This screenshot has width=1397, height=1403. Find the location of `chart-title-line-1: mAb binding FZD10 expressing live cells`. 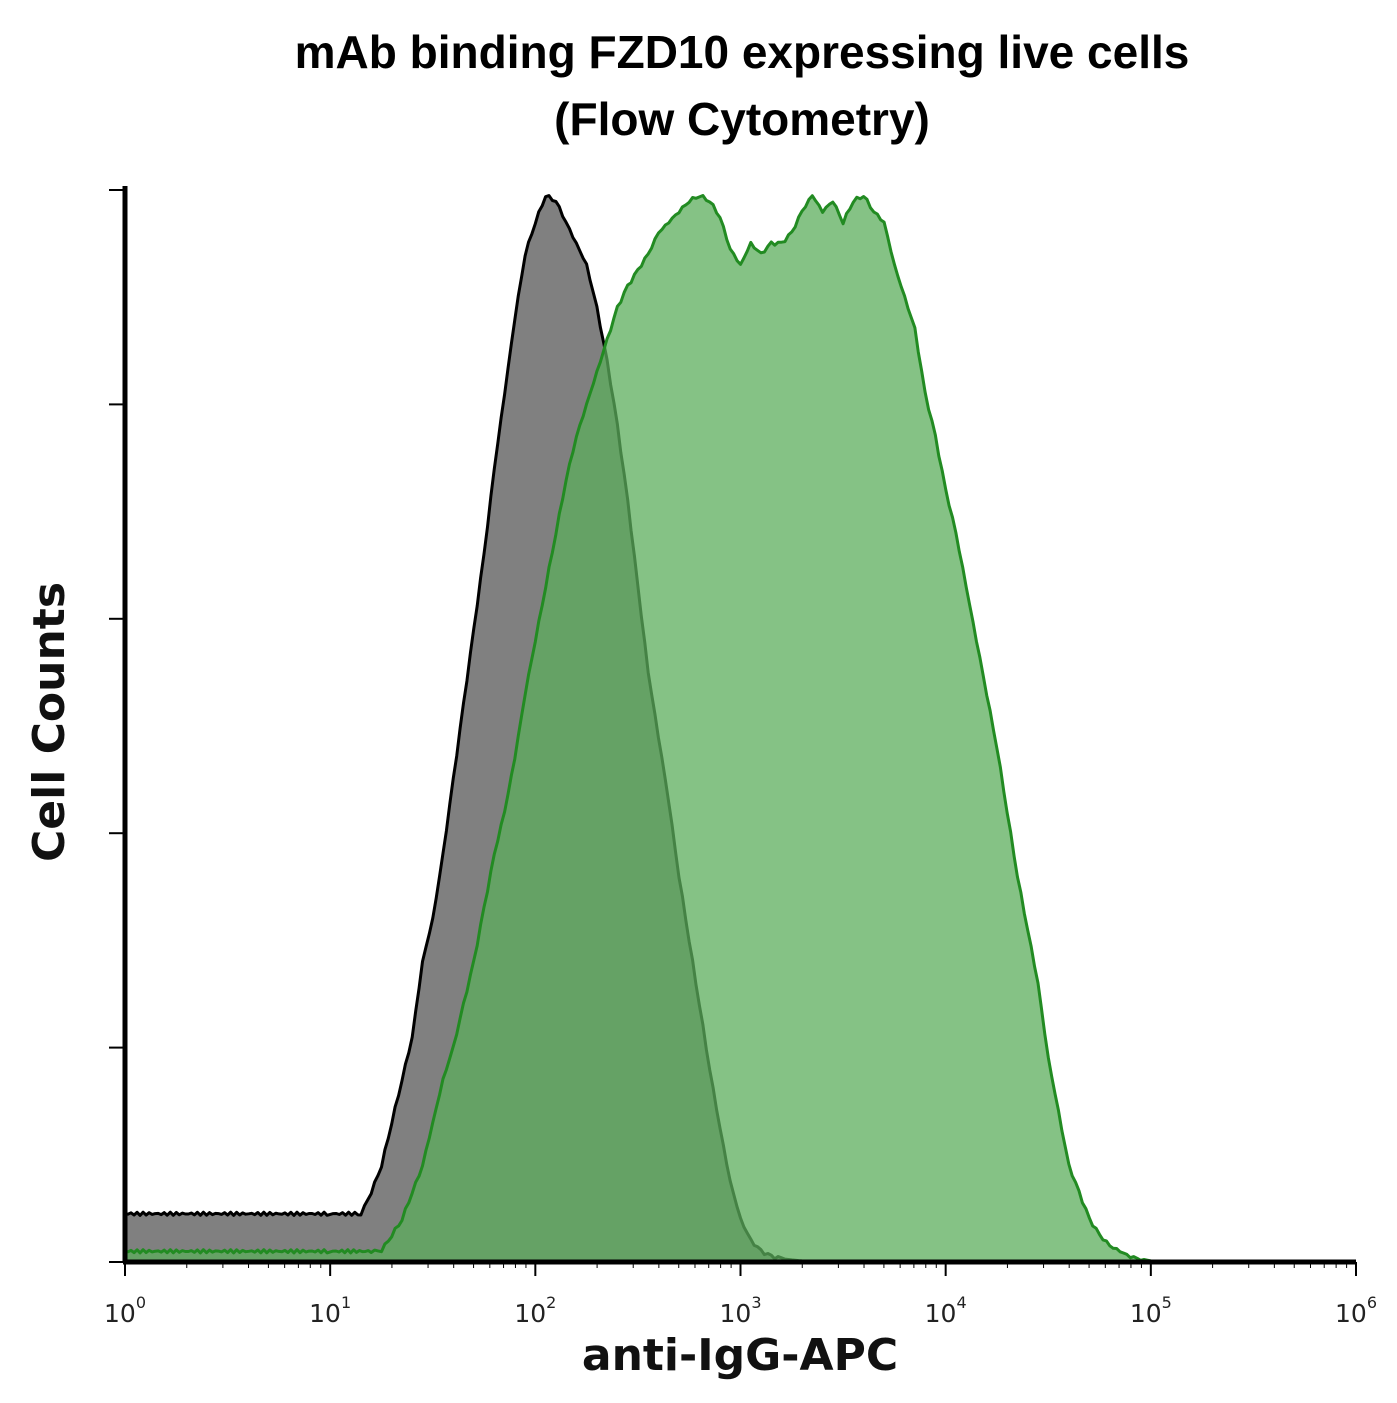

chart-title-line-1: mAb binding FZD10 expressing live cells is located at coordinates (742, 52).